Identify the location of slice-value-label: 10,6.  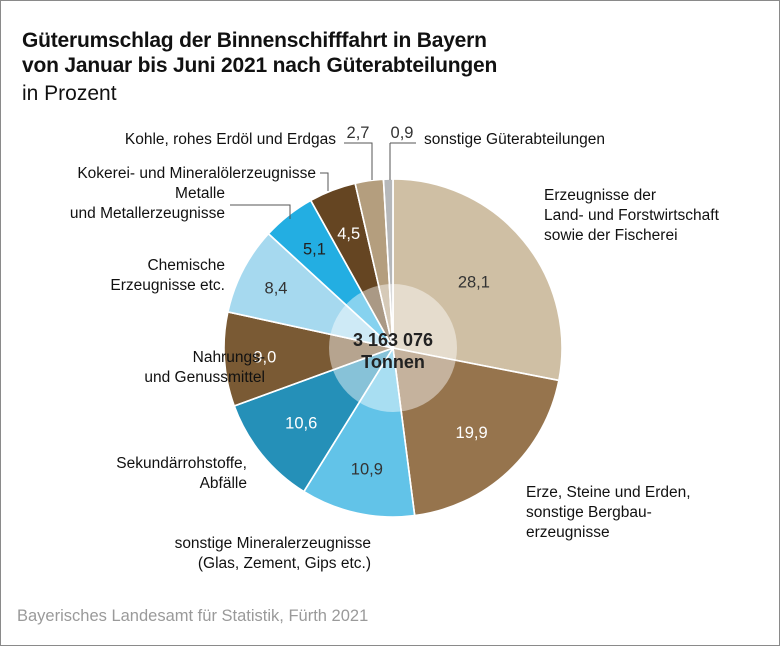
(301, 424).